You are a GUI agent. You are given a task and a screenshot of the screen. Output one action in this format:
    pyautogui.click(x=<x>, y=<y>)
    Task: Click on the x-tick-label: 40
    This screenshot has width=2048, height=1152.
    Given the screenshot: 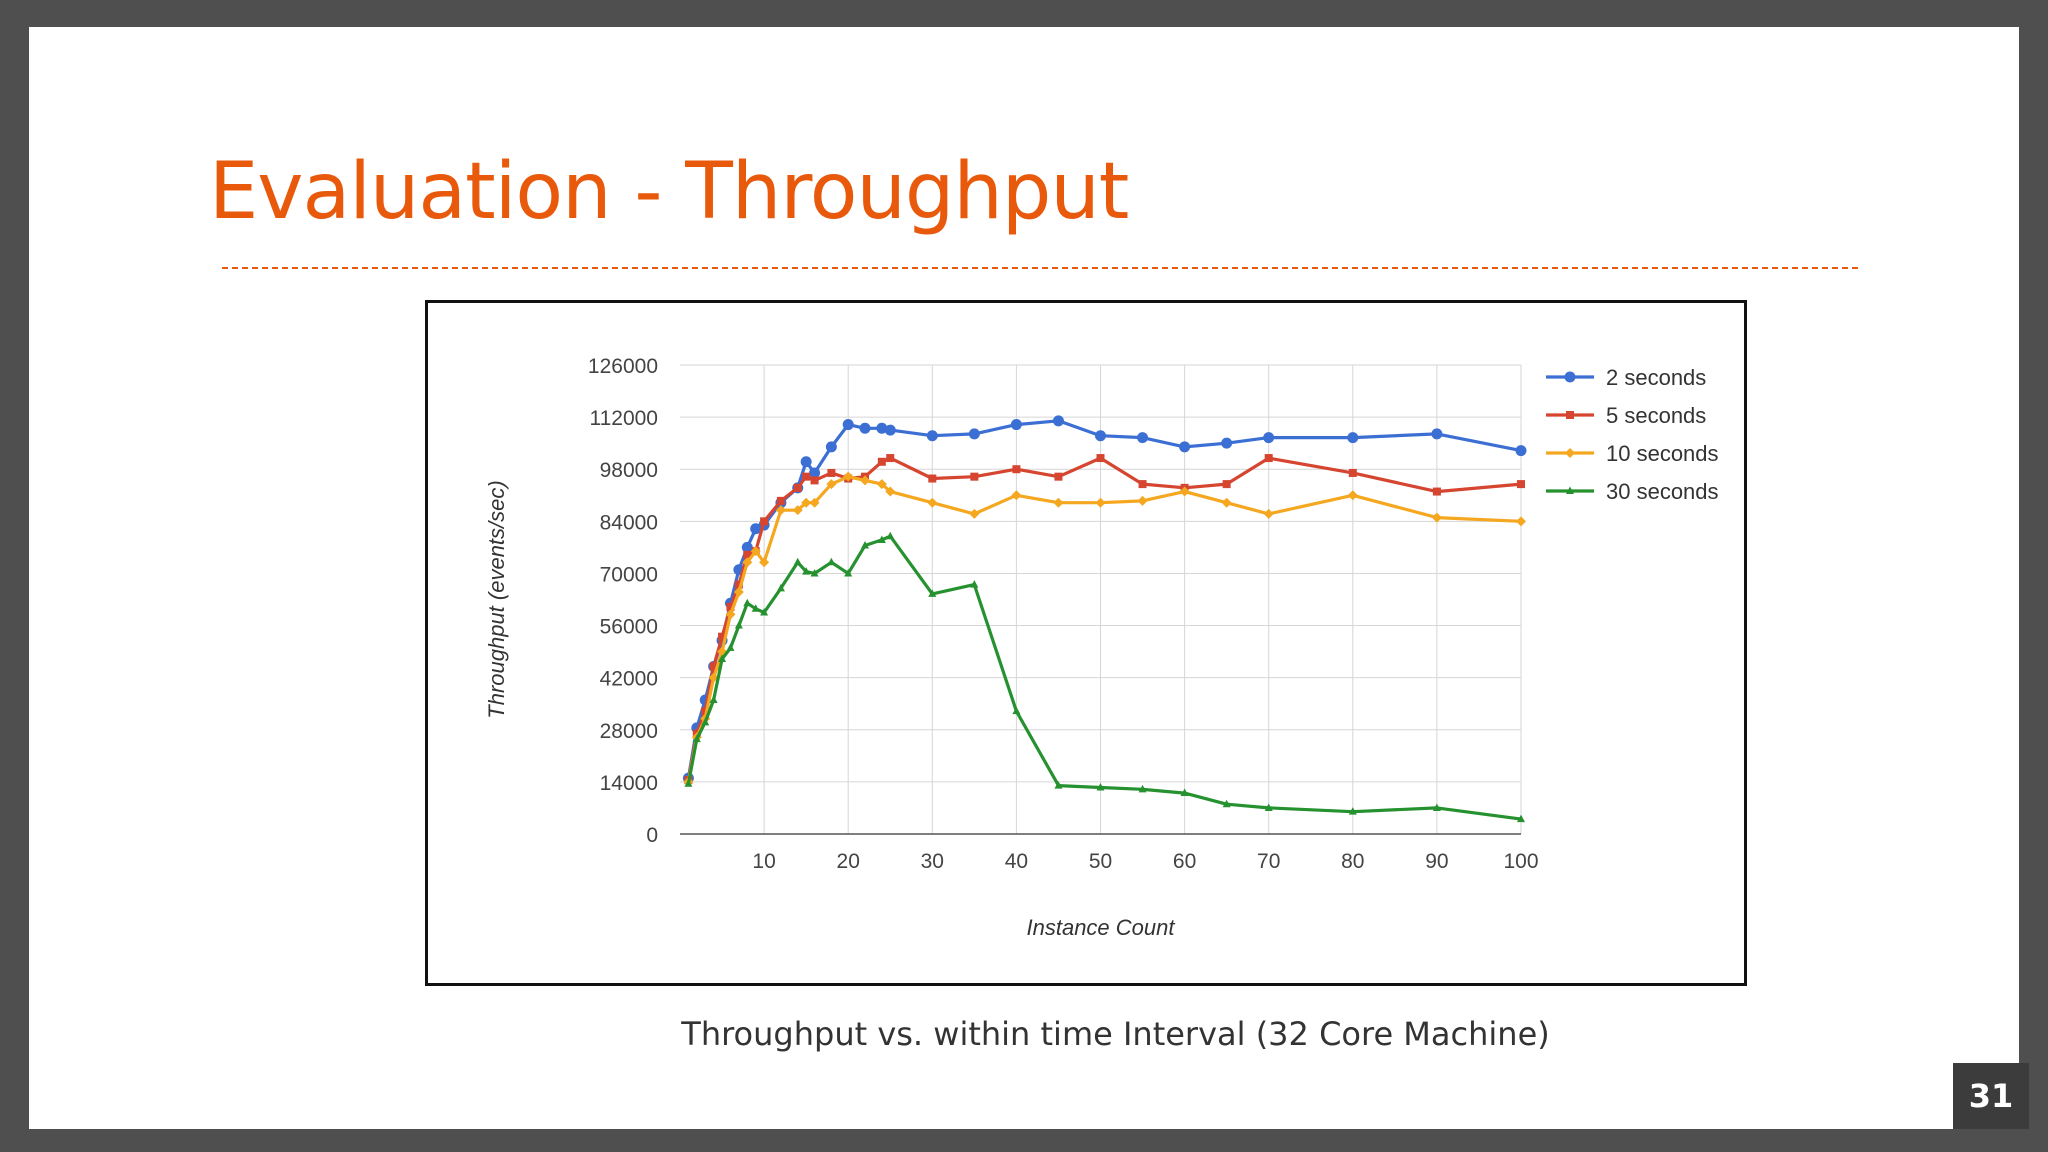 What is the action you would take?
    pyautogui.click(x=1016, y=861)
    